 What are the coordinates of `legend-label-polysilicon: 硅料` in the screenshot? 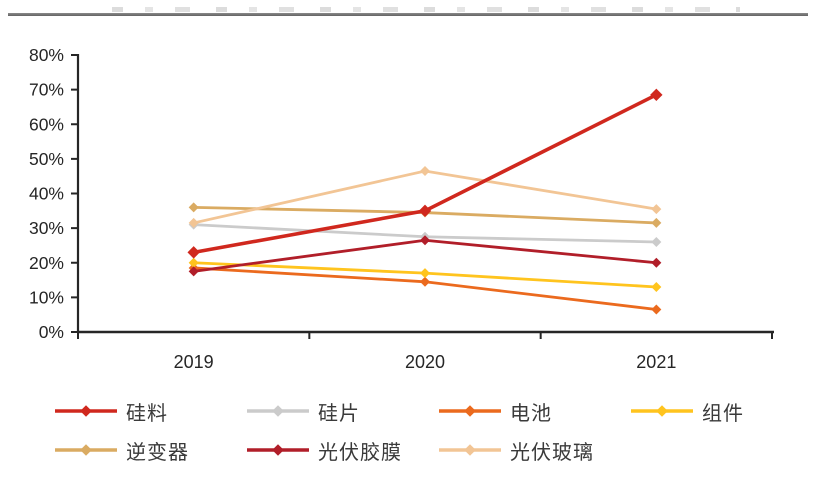 It's located at (147, 413).